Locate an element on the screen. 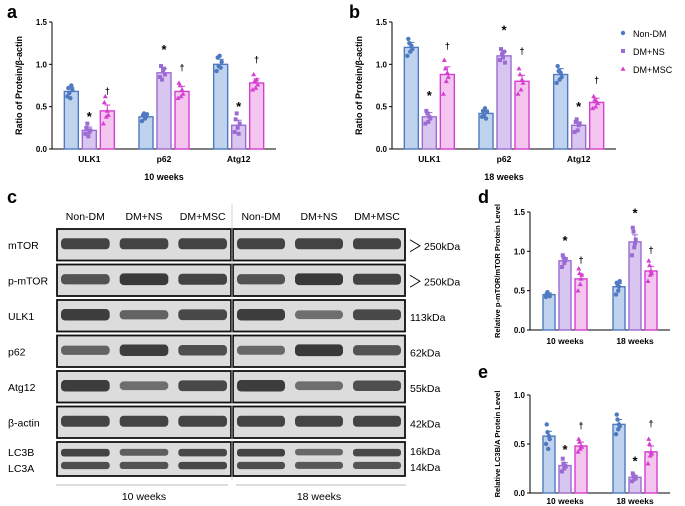 This screenshot has height=506, width=685. blot-group-label: 10 weeks is located at coordinates (144, 497).